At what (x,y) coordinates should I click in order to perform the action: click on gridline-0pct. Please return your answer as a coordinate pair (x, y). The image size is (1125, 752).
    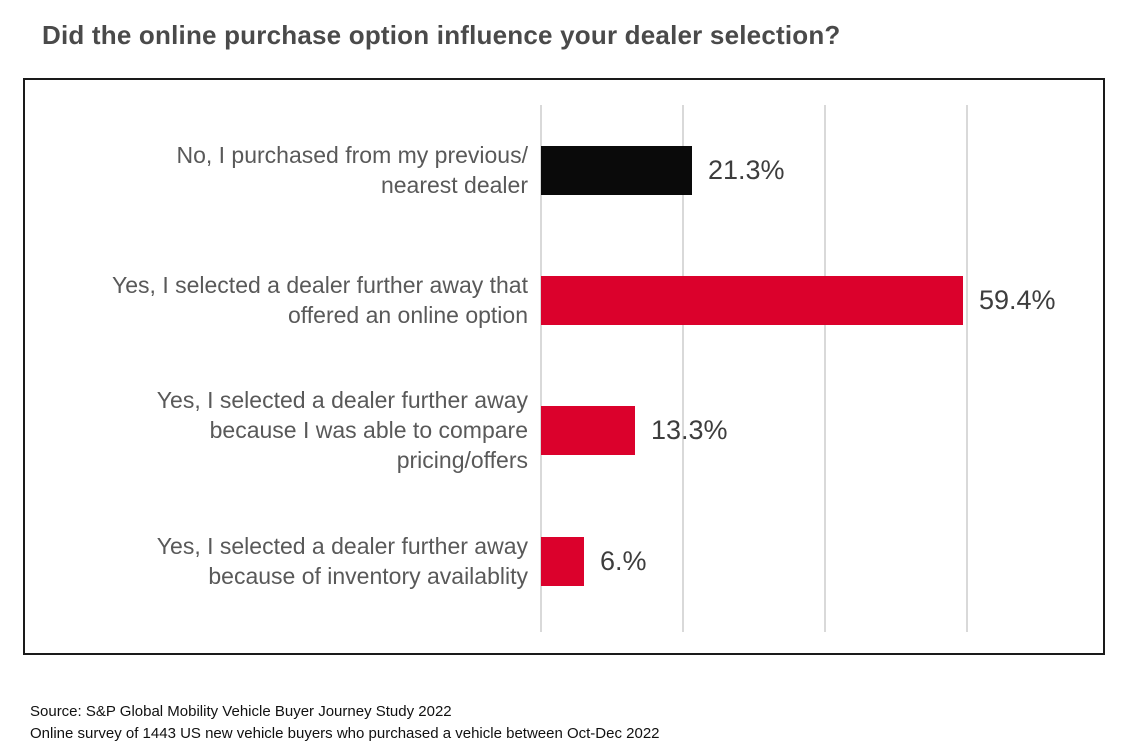
    Looking at the image, I should click on (541, 368).